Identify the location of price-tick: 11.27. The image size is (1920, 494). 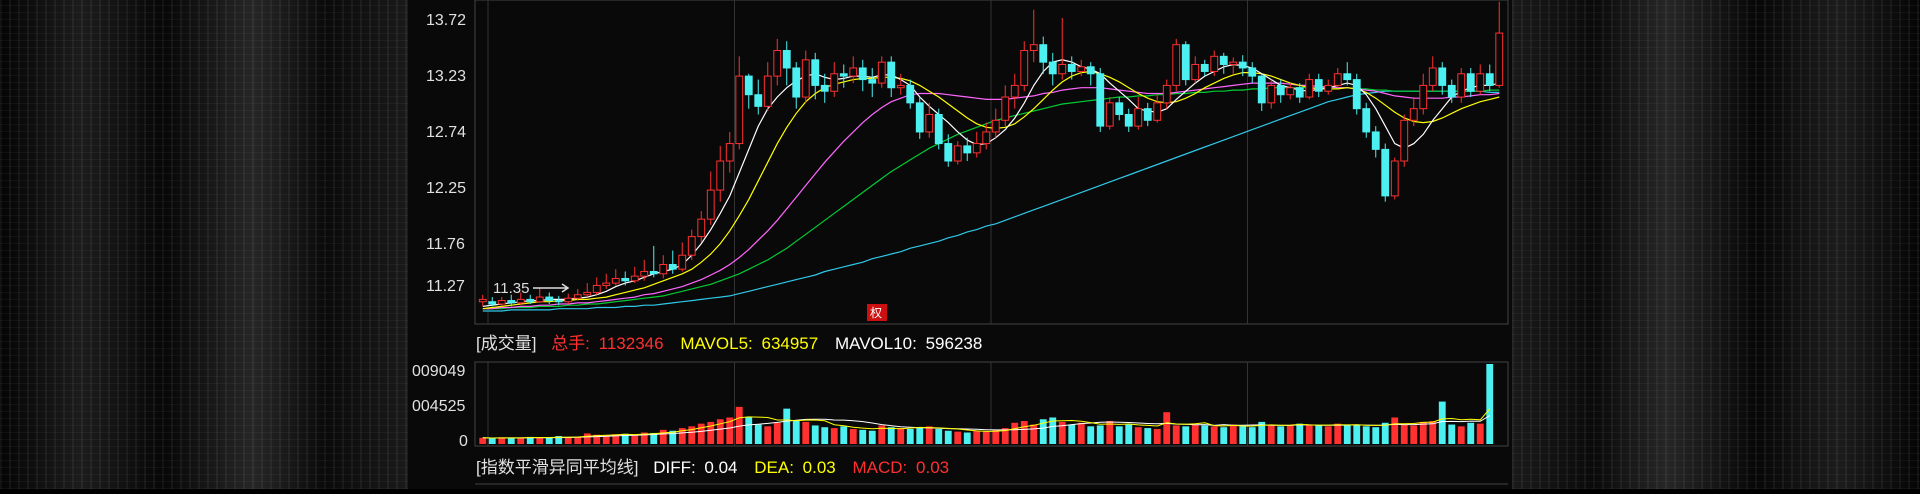
(445, 286).